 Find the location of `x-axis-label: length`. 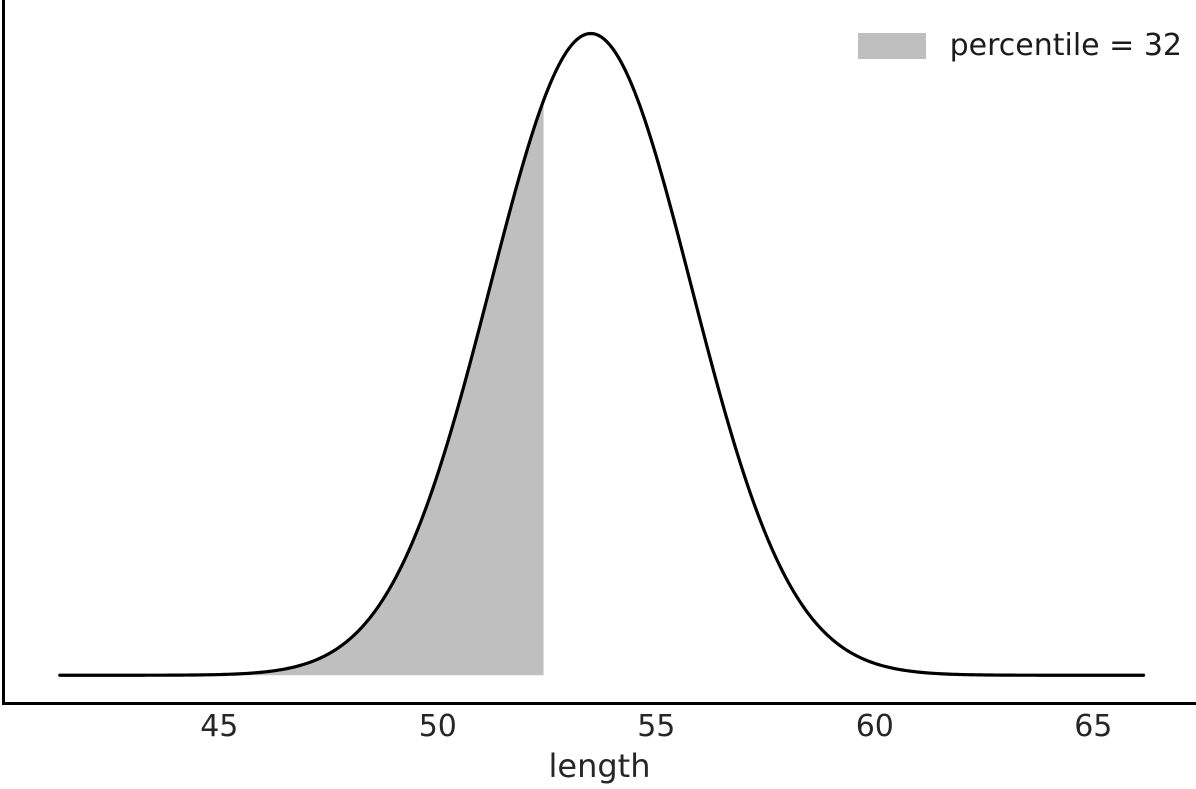

x-axis-label: length is located at coordinates (599, 766).